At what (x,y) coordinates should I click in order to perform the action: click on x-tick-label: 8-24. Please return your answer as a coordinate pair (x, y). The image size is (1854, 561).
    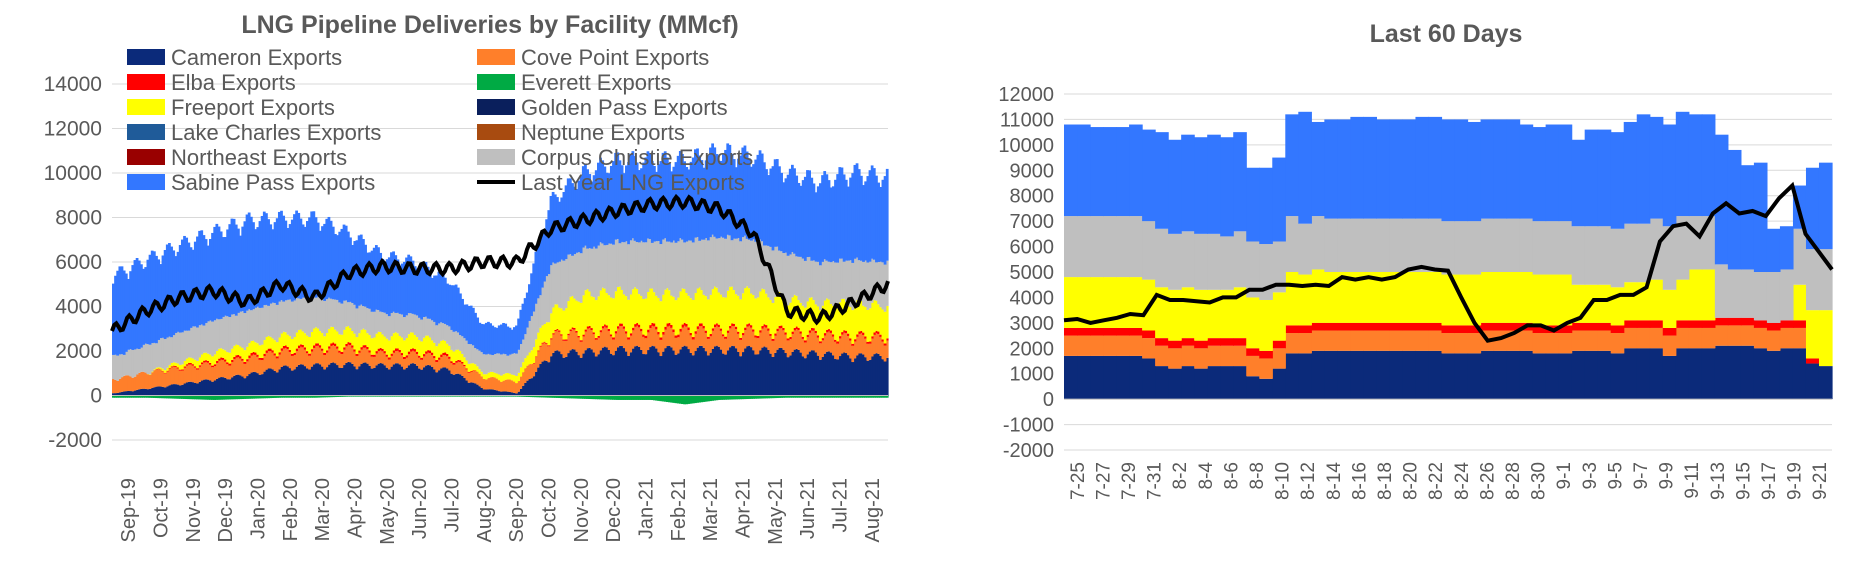
    Looking at the image, I should click on (1462, 481).